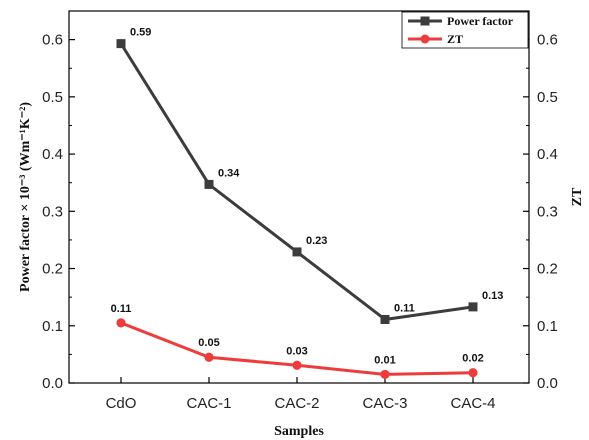  Describe the element at coordinates (316, 241) in the screenshot. I see `data-label-power-factor: 0.23` at that location.